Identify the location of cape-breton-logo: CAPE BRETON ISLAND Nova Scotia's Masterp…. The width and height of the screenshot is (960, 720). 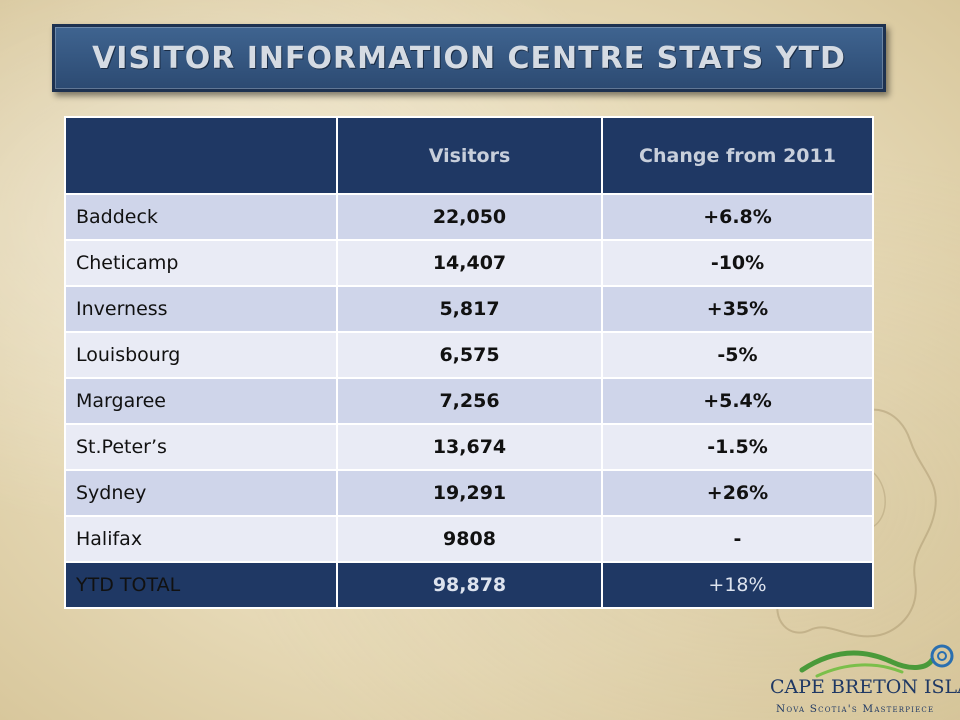
(861, 680).